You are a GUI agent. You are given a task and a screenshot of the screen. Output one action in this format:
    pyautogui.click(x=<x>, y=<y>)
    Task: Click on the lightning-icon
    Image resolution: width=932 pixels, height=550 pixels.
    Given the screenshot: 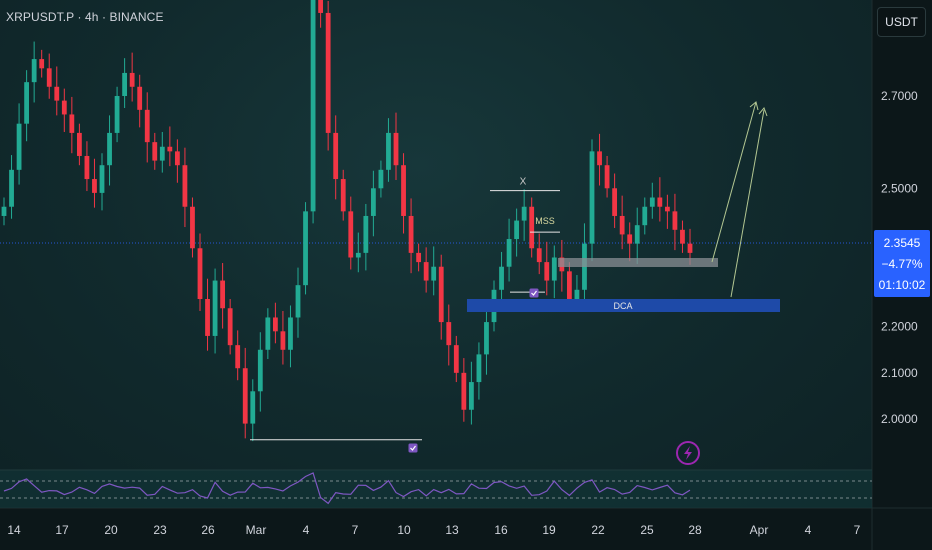 What is the action you would take?
    pyautogui.click(x=688, y=453)
    